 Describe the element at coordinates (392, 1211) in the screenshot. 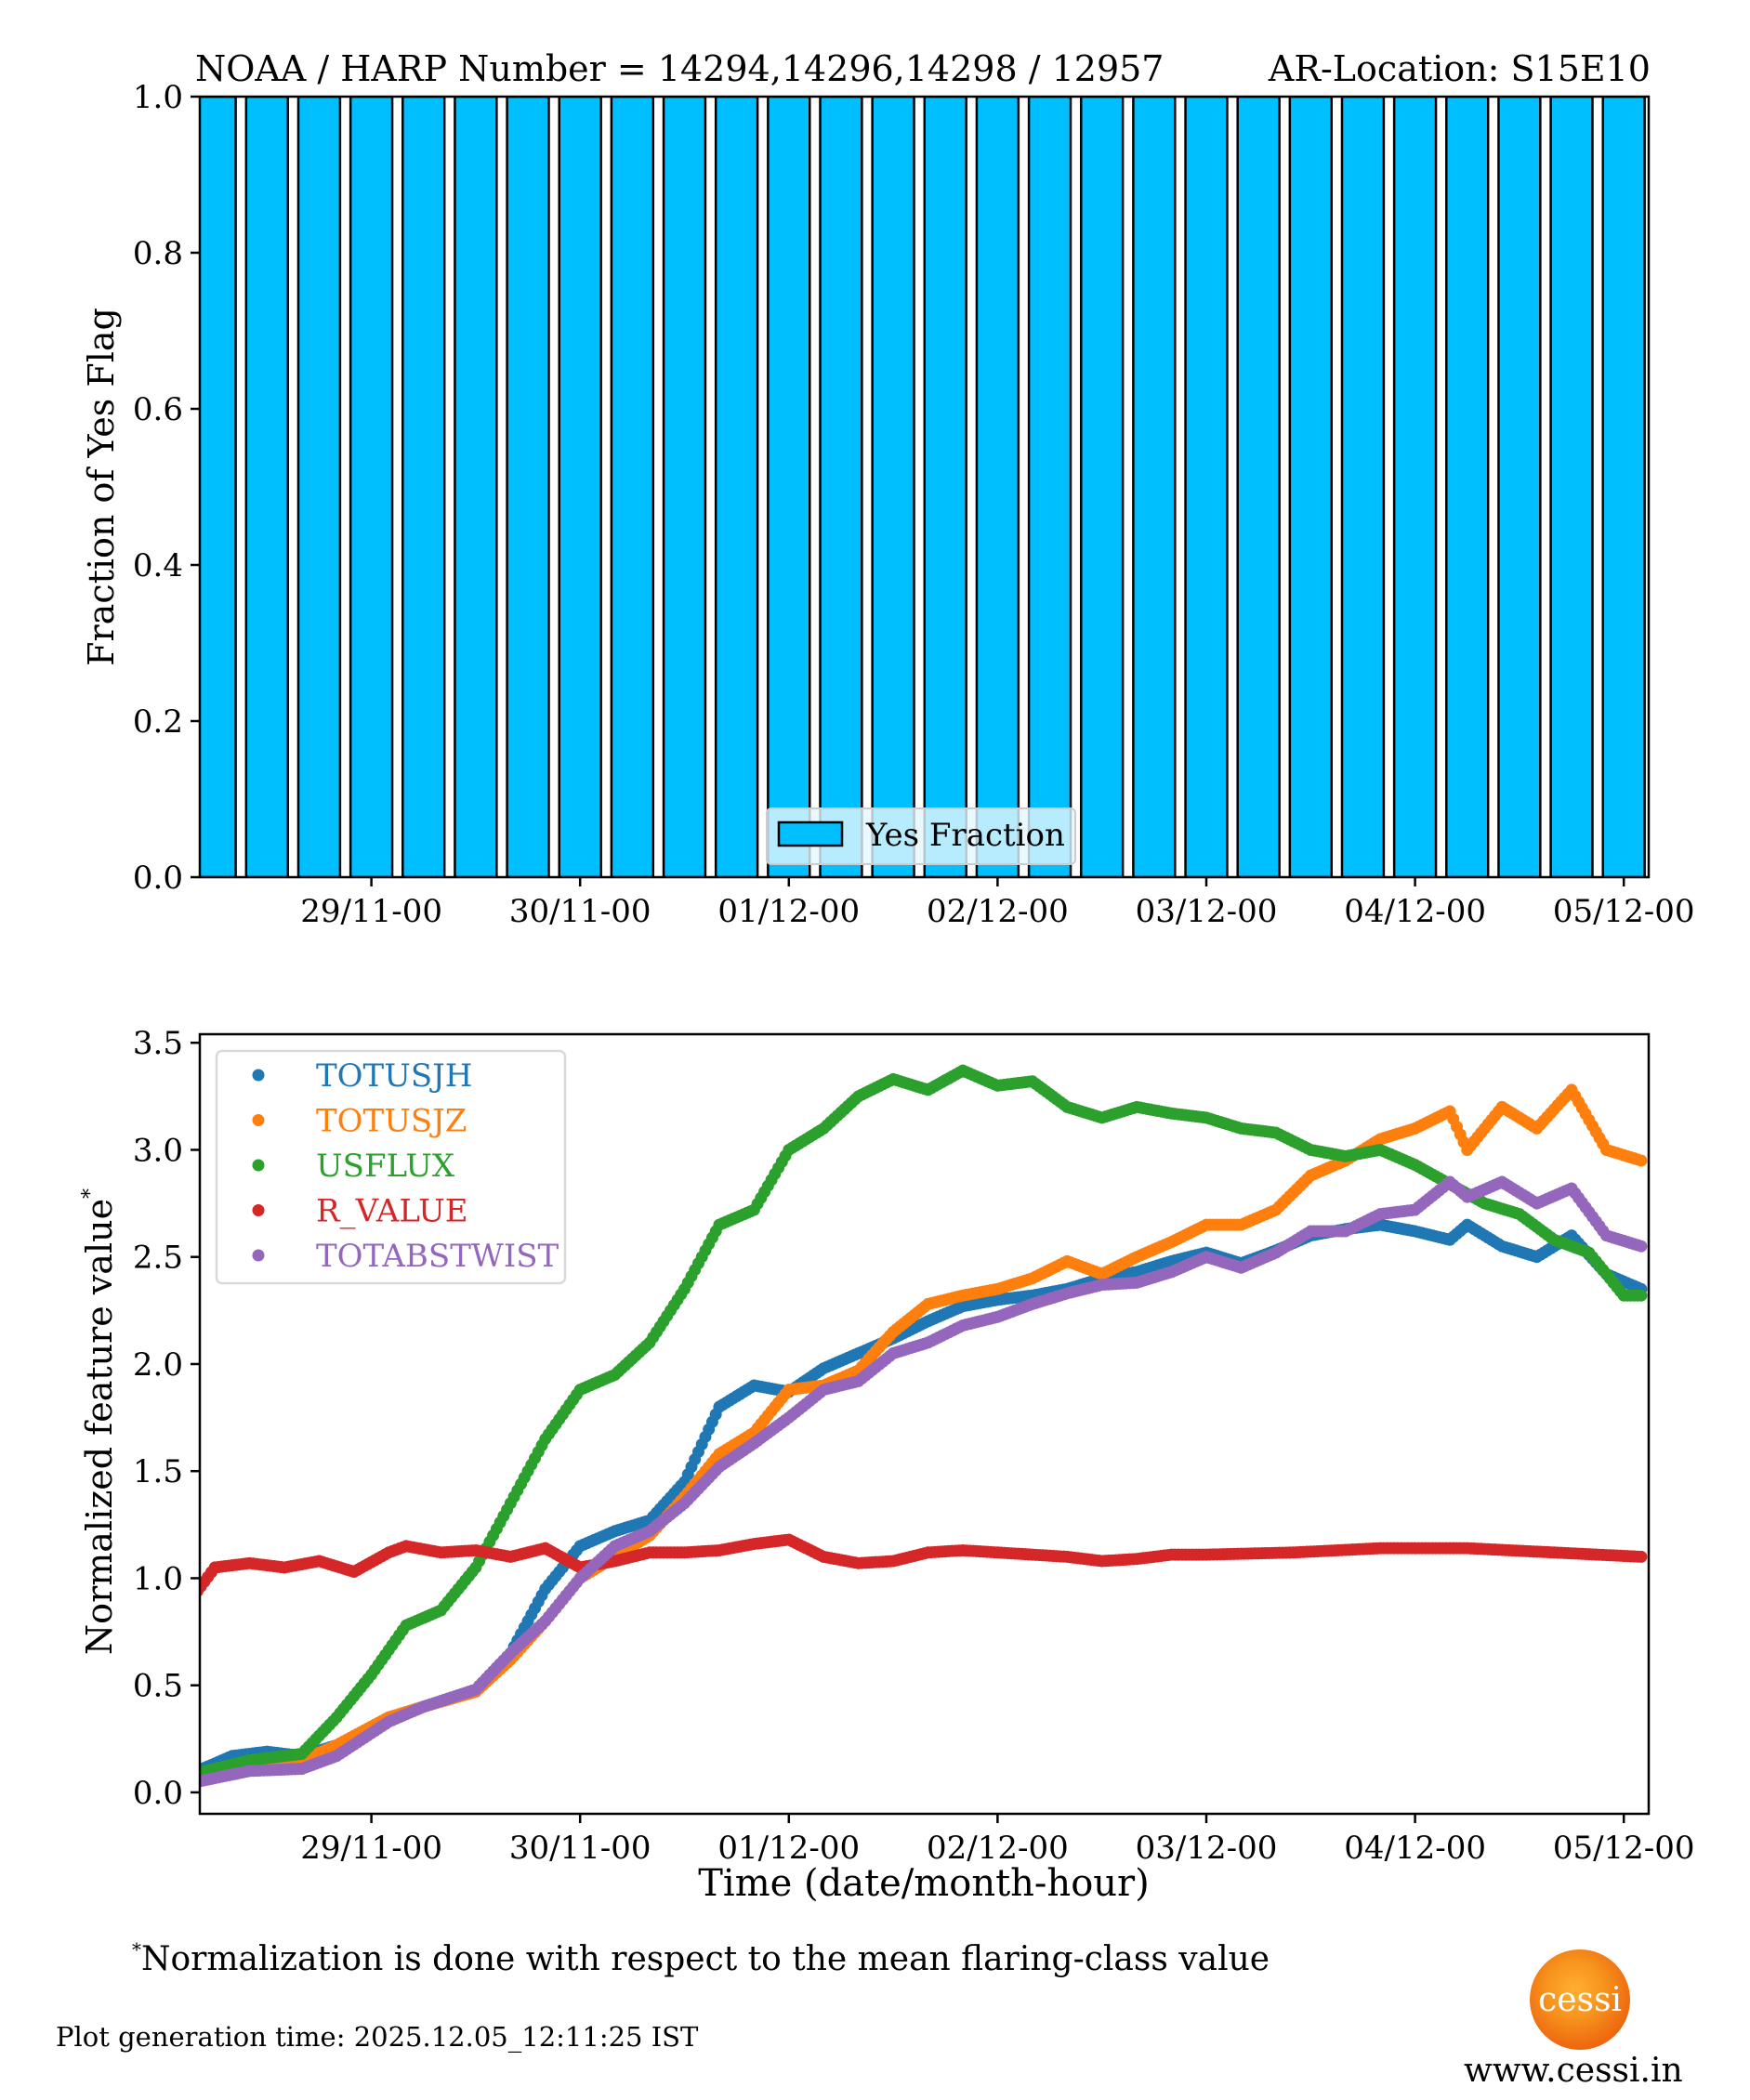

I see `legend-label: R_VALUE` at that location.